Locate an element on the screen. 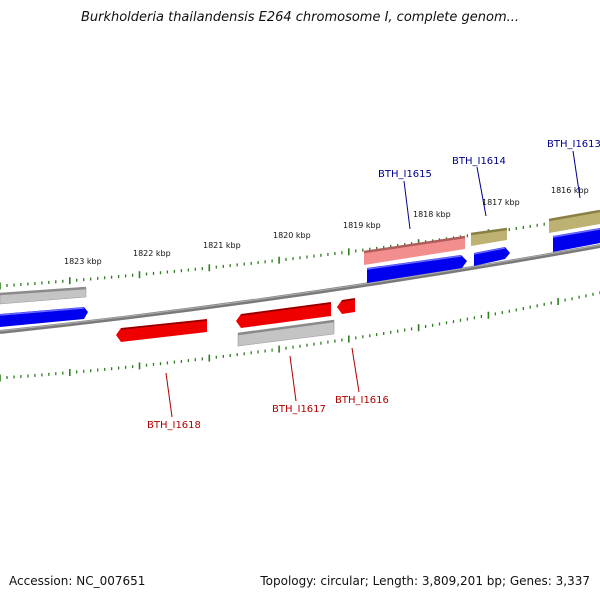 The width and height of the screenshot is (600, 600). gene-forward-BTH_I1615-highlight is located at coordinates (414, 262).